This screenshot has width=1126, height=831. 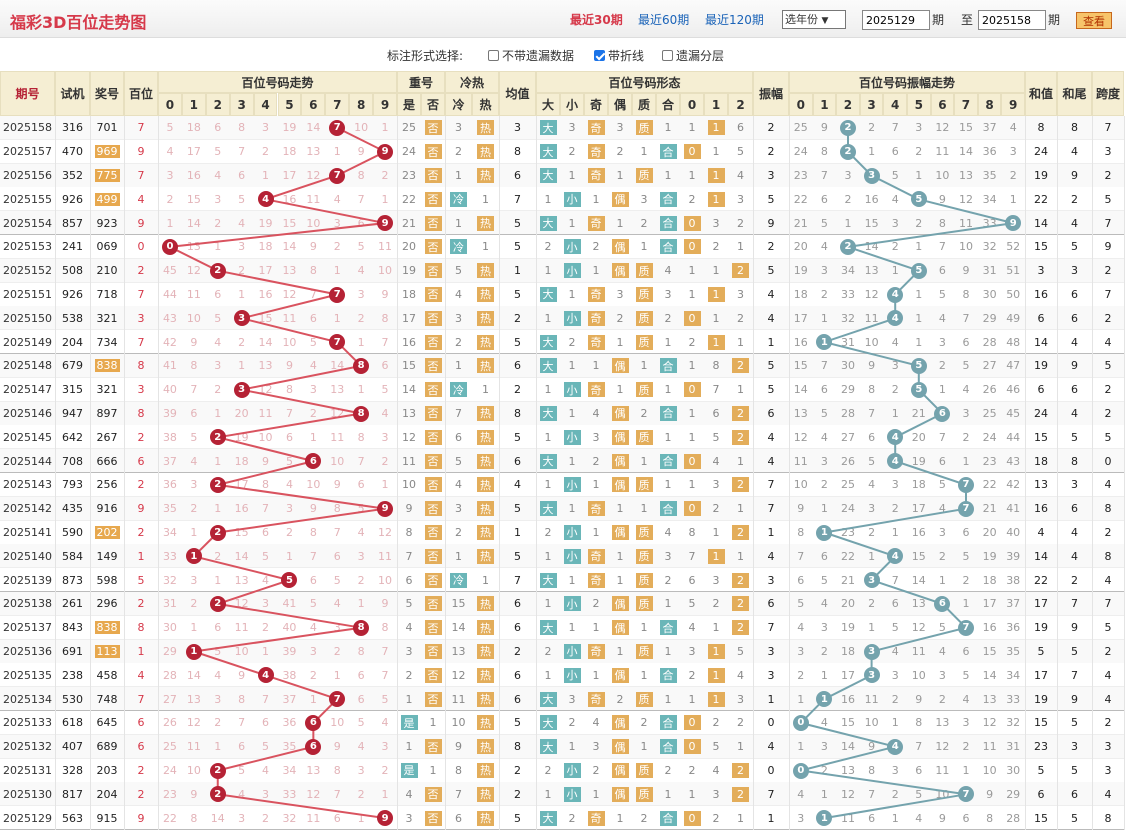 I want to click on tag-box: 合, so click(x=668, y=366).